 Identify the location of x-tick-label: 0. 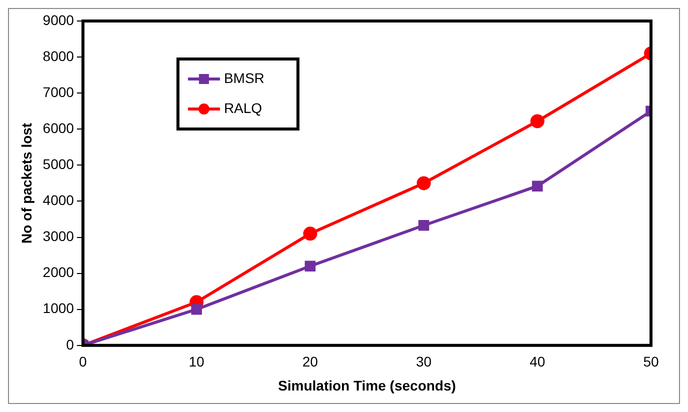
(83, 362).